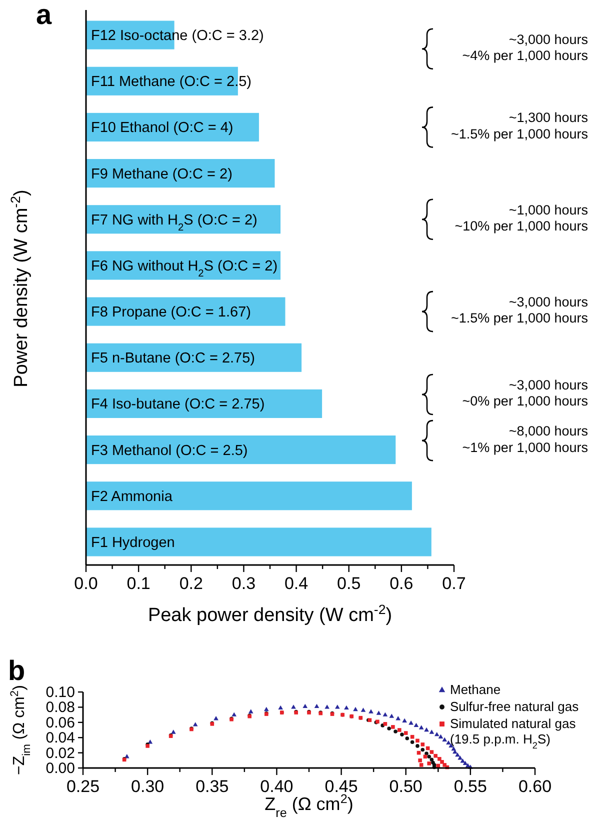  Describe the element at coordinates (44, 15) in the screenshot. I see `chart-title: a` at that location.